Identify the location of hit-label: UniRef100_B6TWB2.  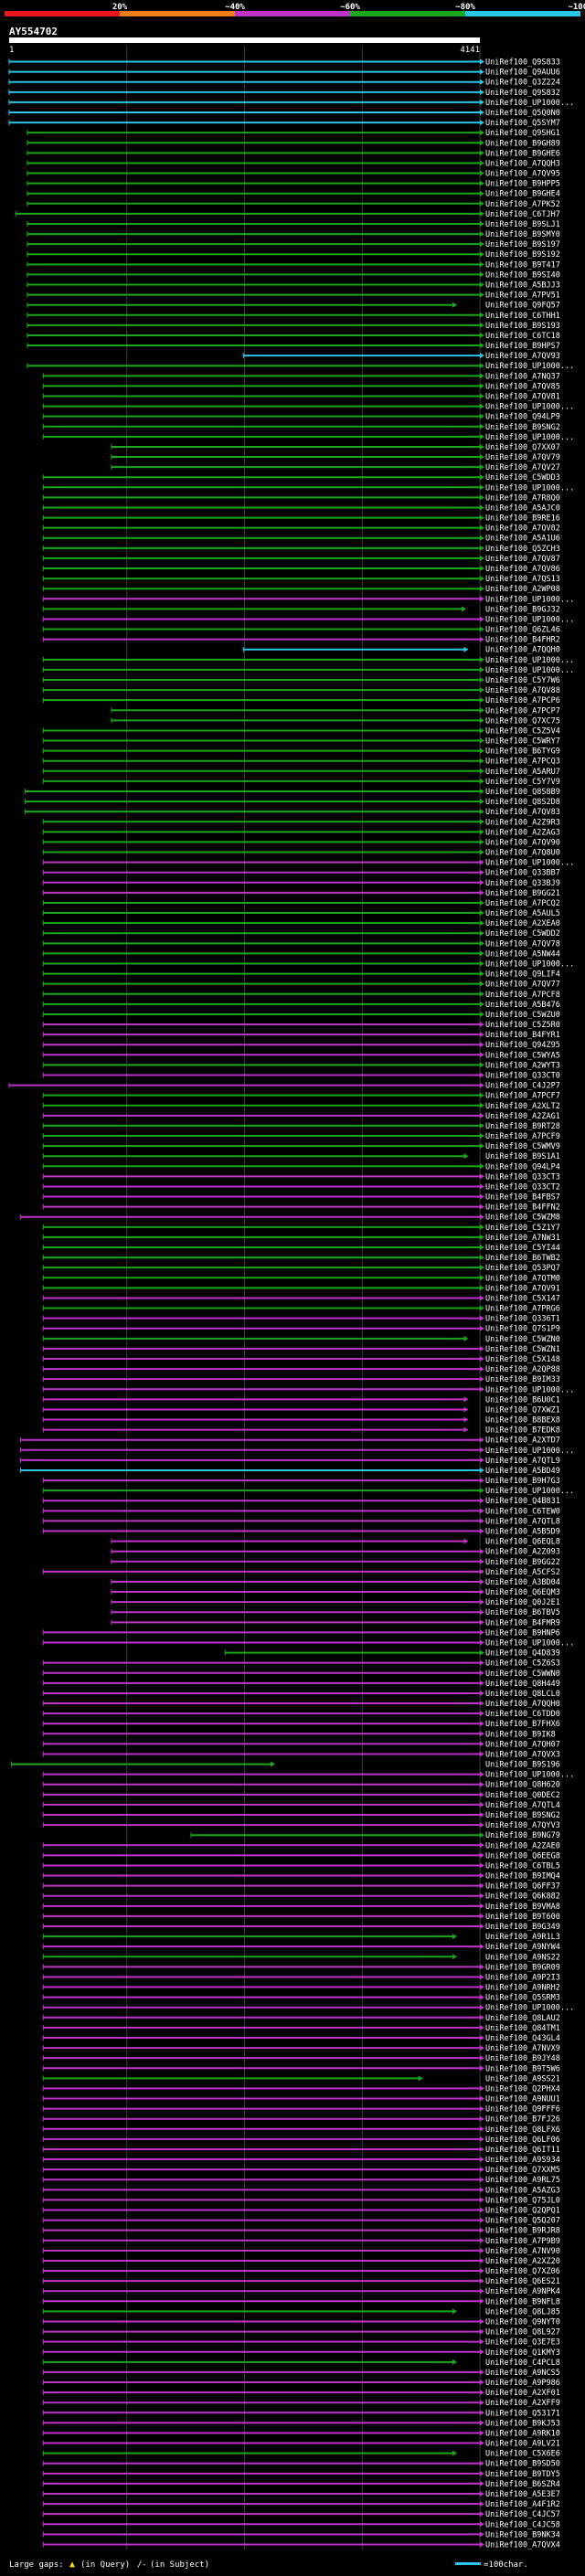
(522, 1258).